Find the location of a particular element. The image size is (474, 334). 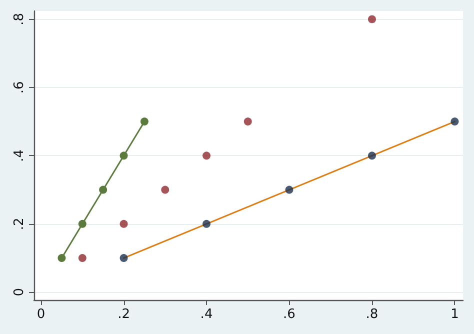

x-tick-label: .6 is located at coordinates (289, 314).